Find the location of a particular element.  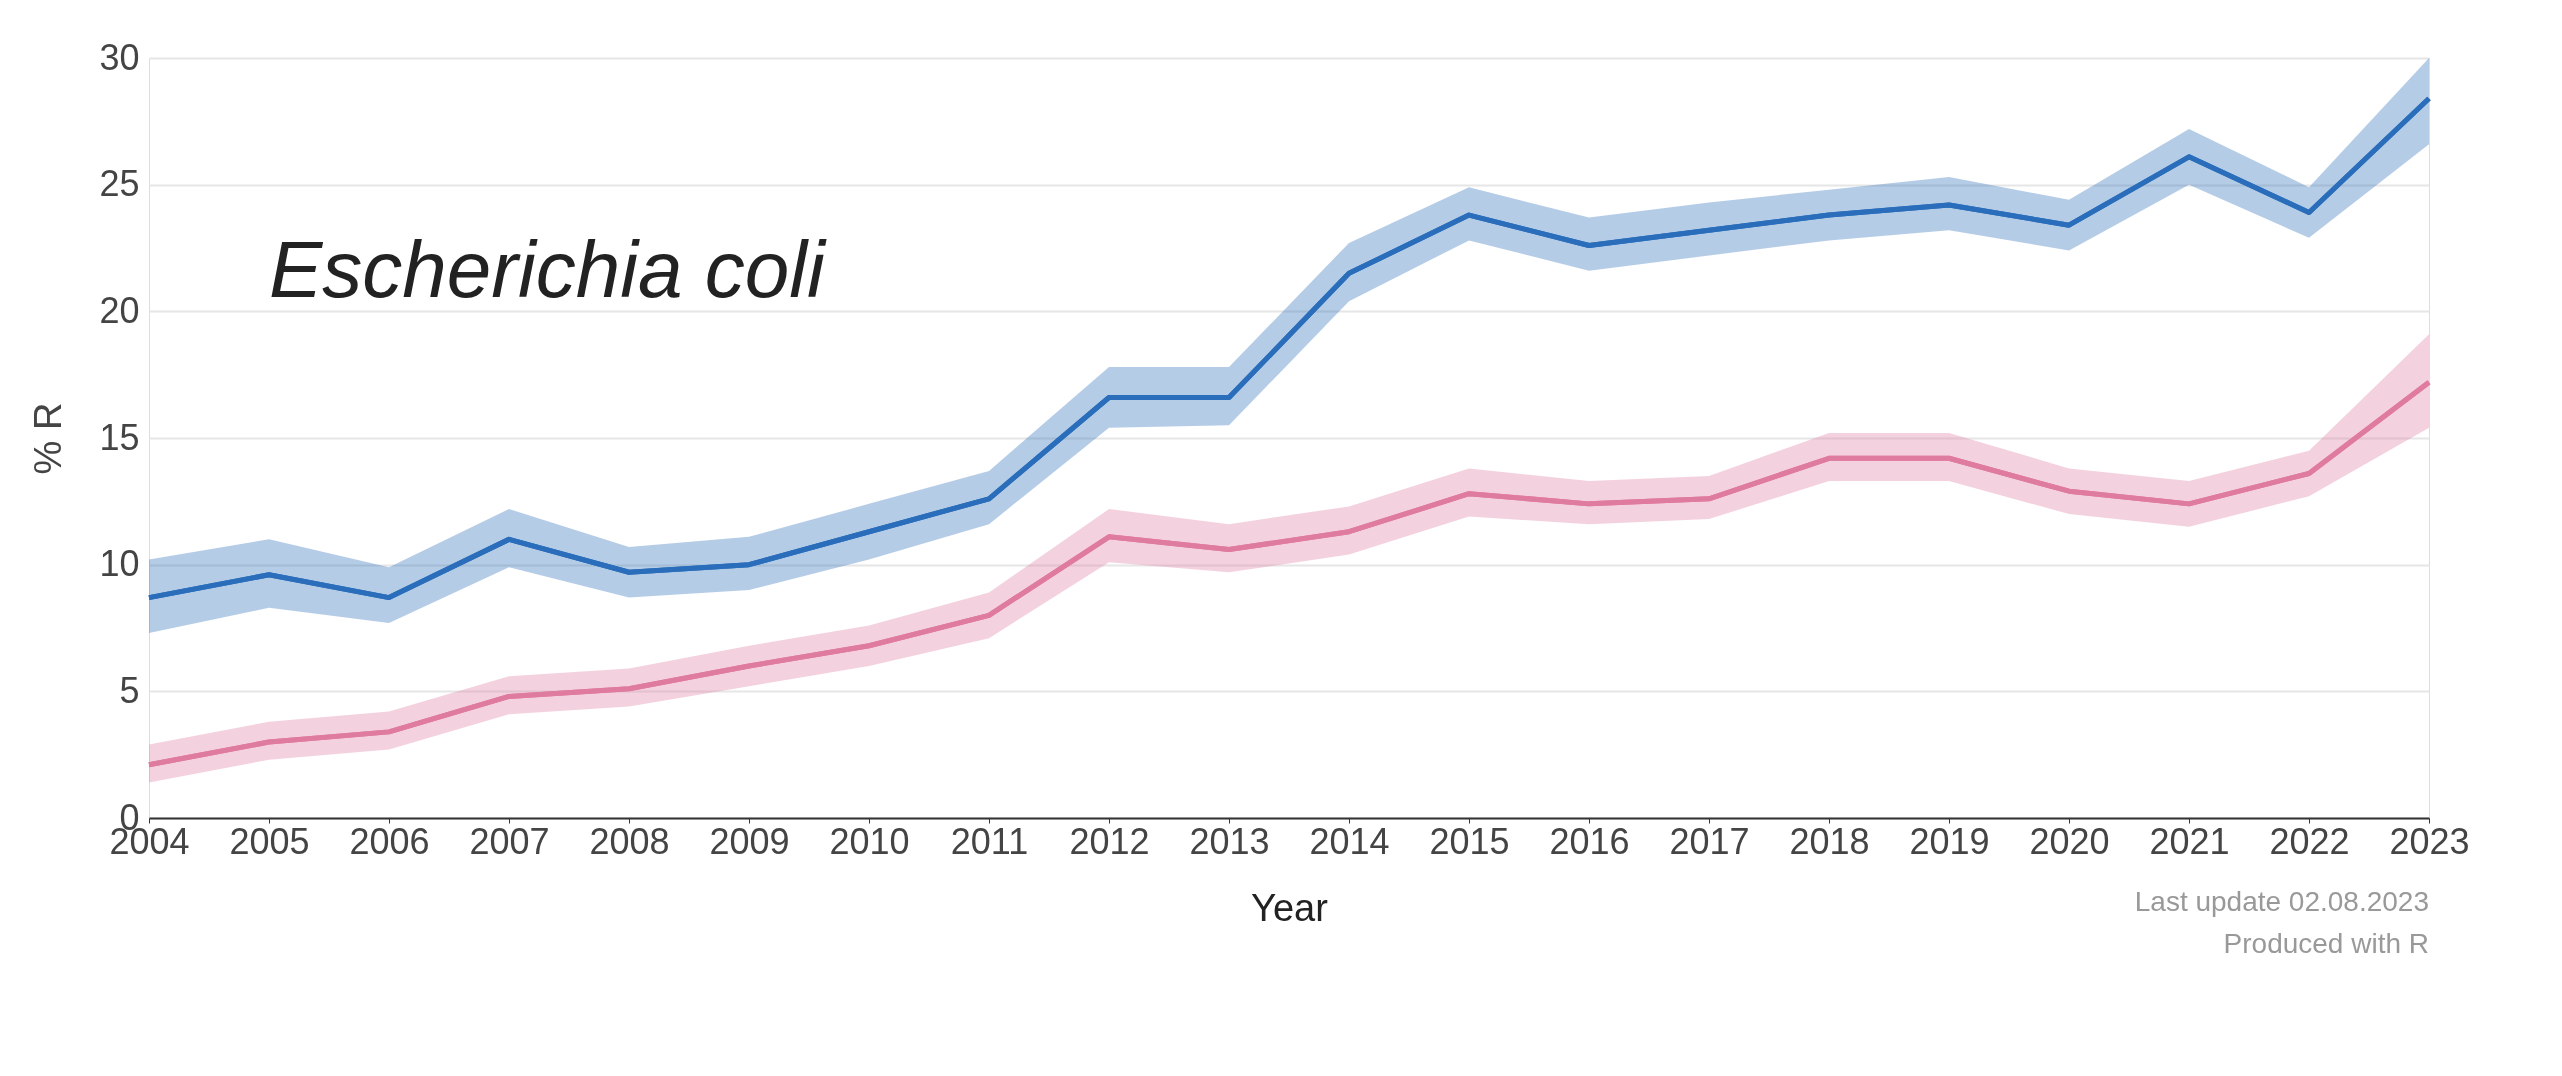

x-tick-label: 2010 is located at coordinates (869, 841).